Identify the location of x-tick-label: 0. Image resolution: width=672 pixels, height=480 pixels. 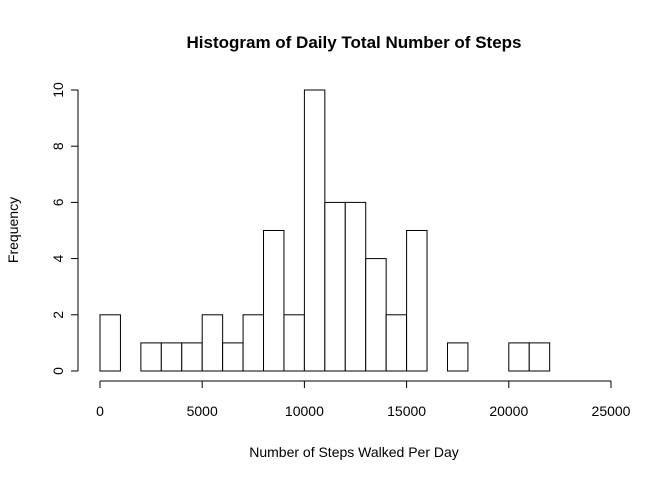
(100, 411).